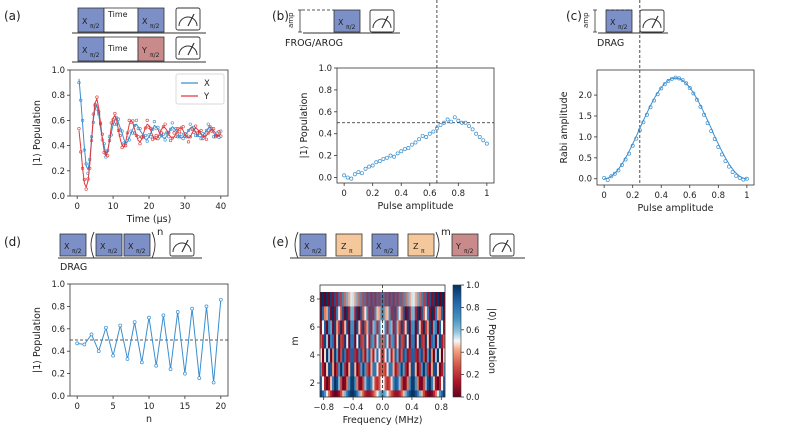 The image size is (793, 439). Describe the element at coordinates (149, 207) in the screenshot. I see `x-tick-label: 20` at that location.